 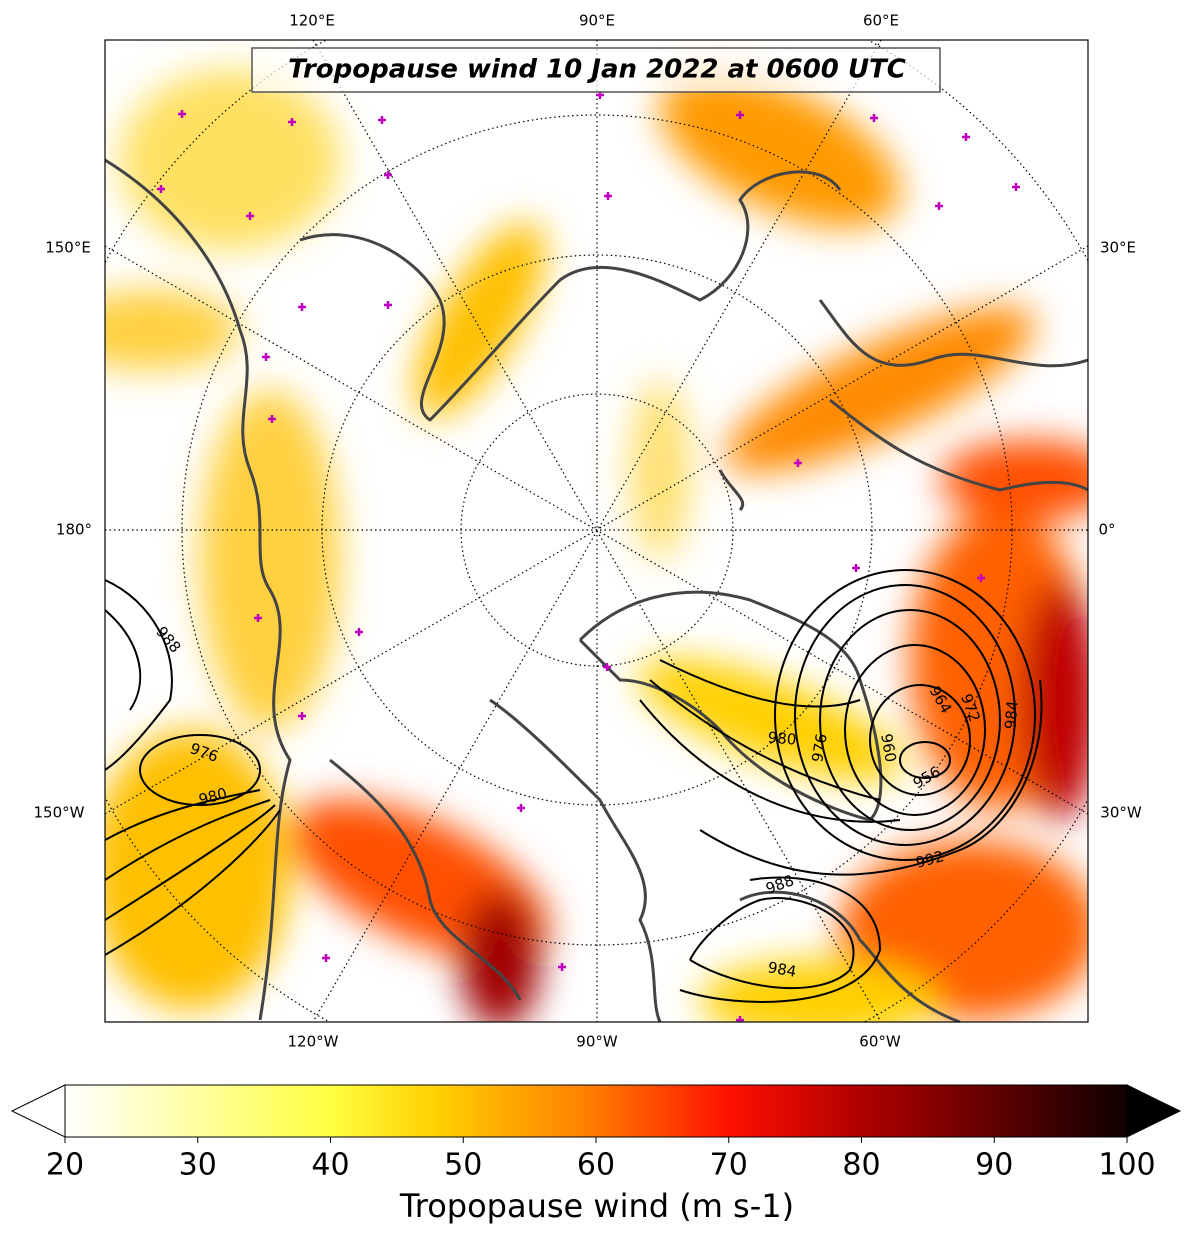 I want to click on contour-label: 960, so click(x=888, y=747).